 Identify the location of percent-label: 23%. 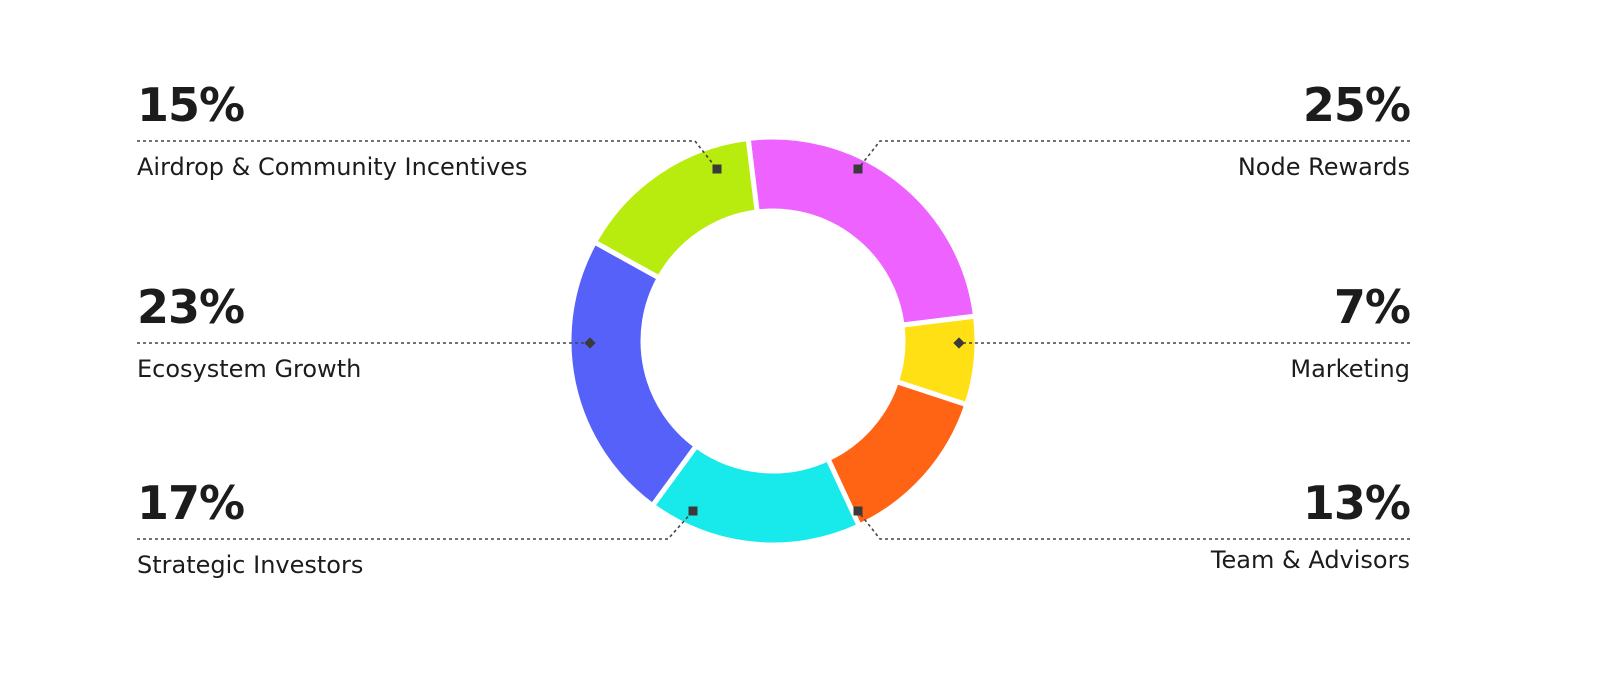
(190, 307).